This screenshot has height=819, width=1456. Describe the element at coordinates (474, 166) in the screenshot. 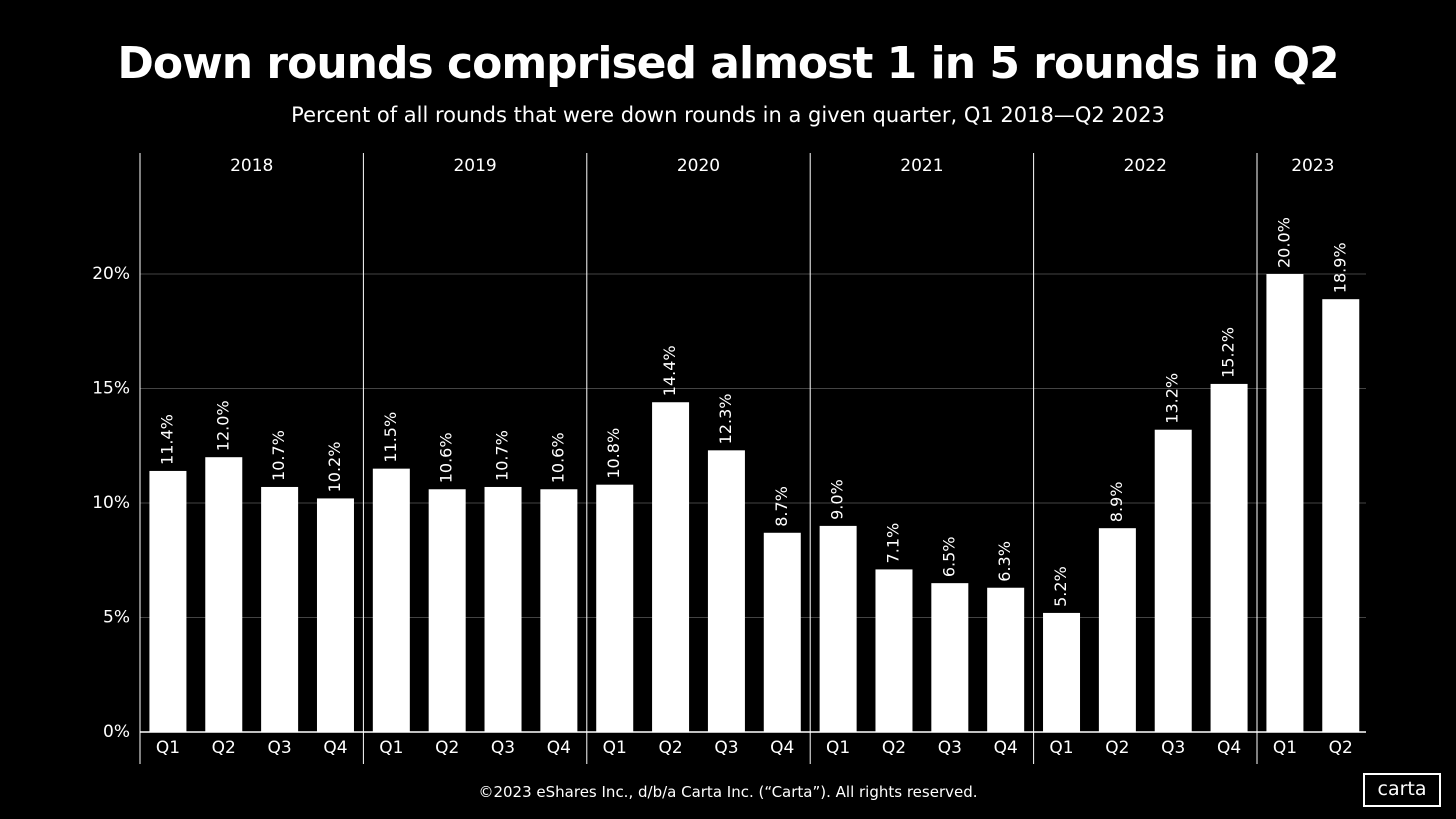

I see `year-label: 2019` at that location.